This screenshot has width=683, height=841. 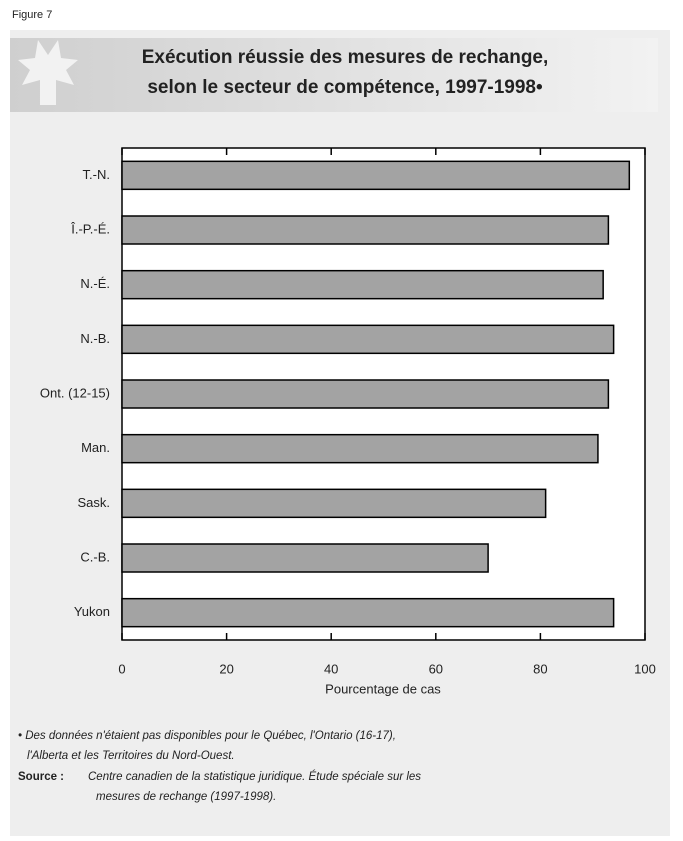 I want to click on y-tick-label: Sask., so click(x=93, y=502).